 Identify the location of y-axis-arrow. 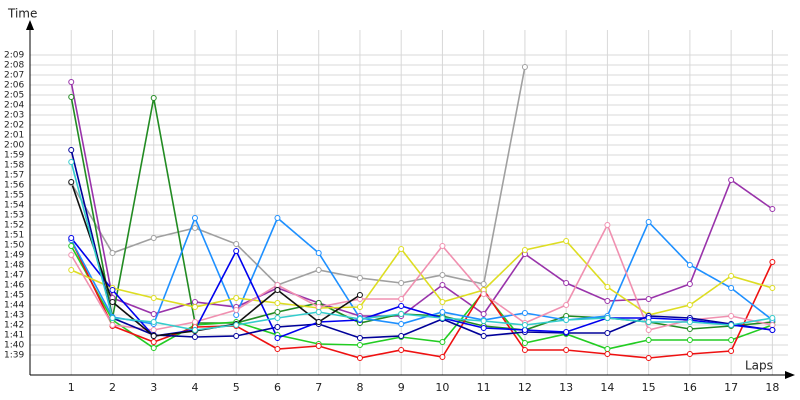
(30, 25).